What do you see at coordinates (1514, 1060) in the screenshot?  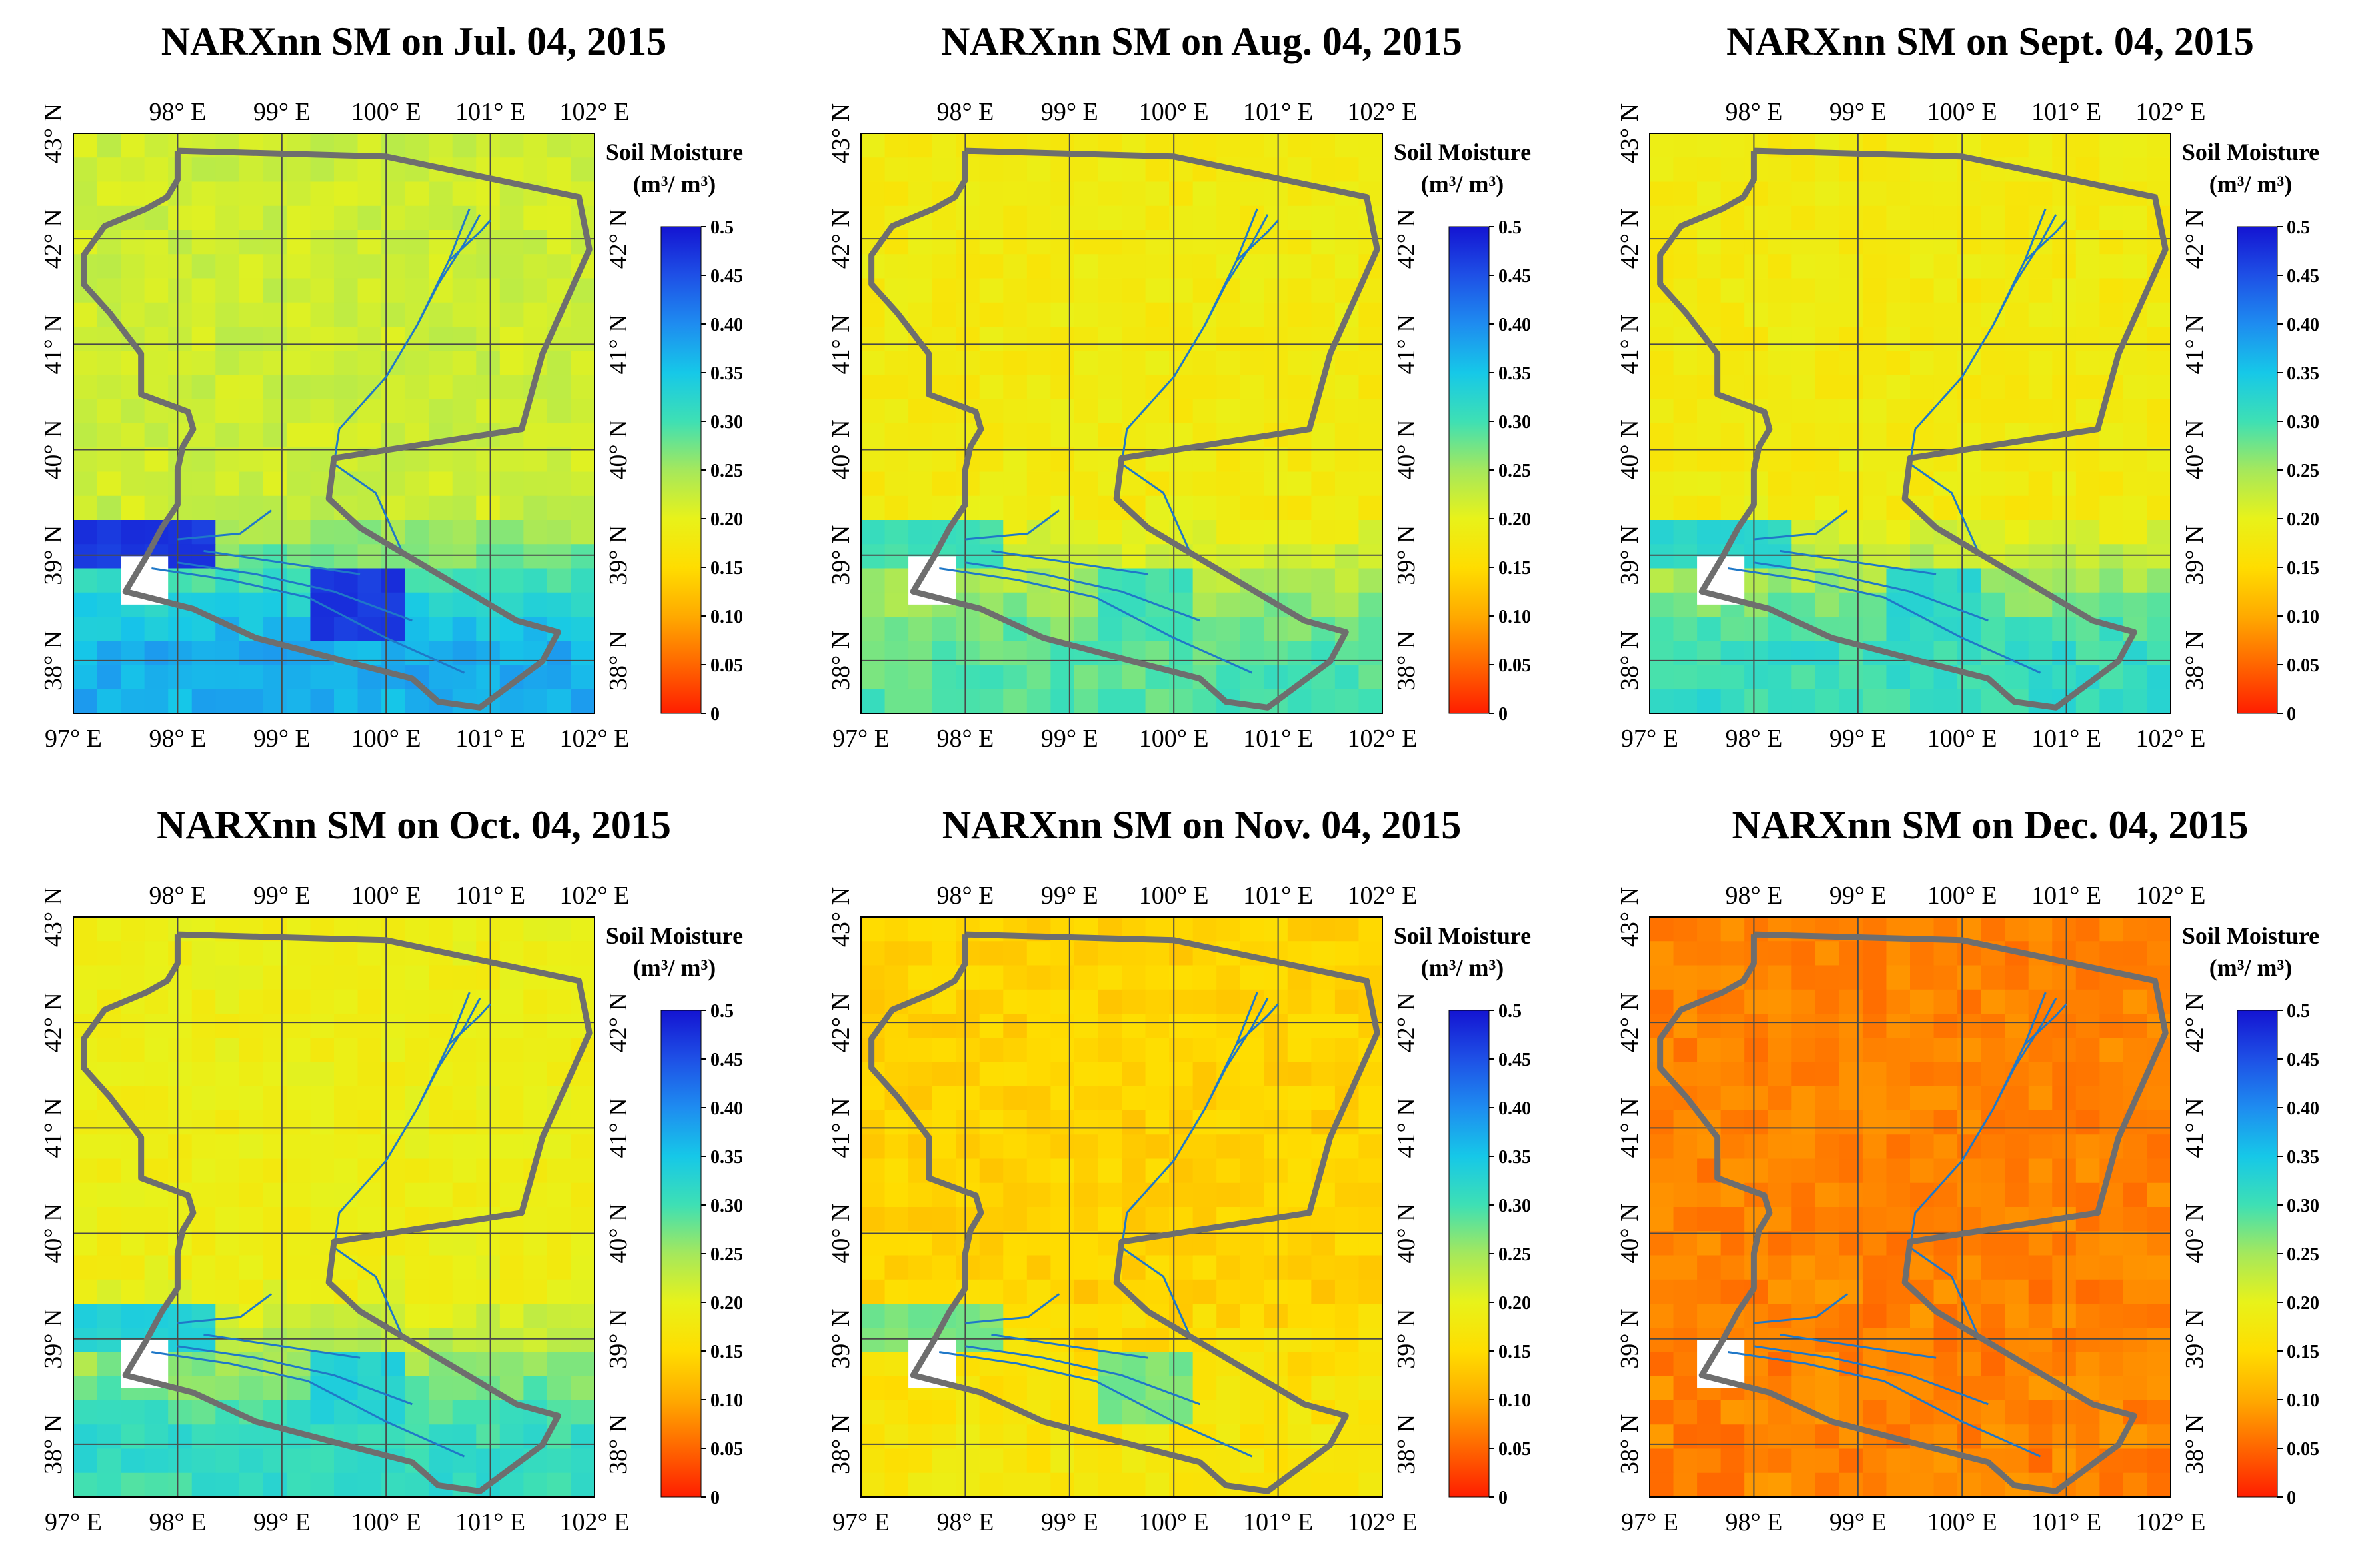 I see `colorbar-tick: 0.45` at bounding box center [1514, 1060].